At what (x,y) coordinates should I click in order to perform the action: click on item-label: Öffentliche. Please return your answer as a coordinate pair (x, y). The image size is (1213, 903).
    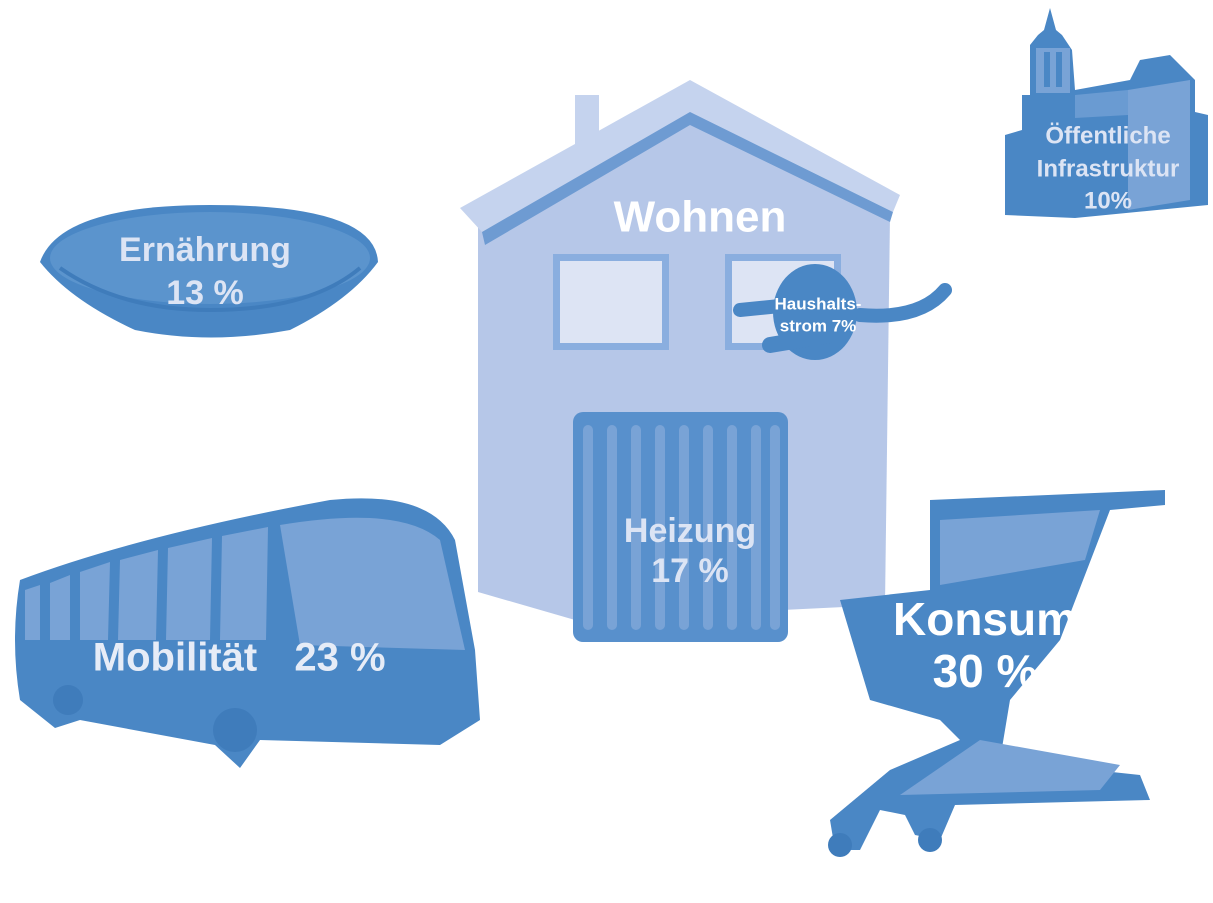
    Looking at the image, I should click on (1107, 135).